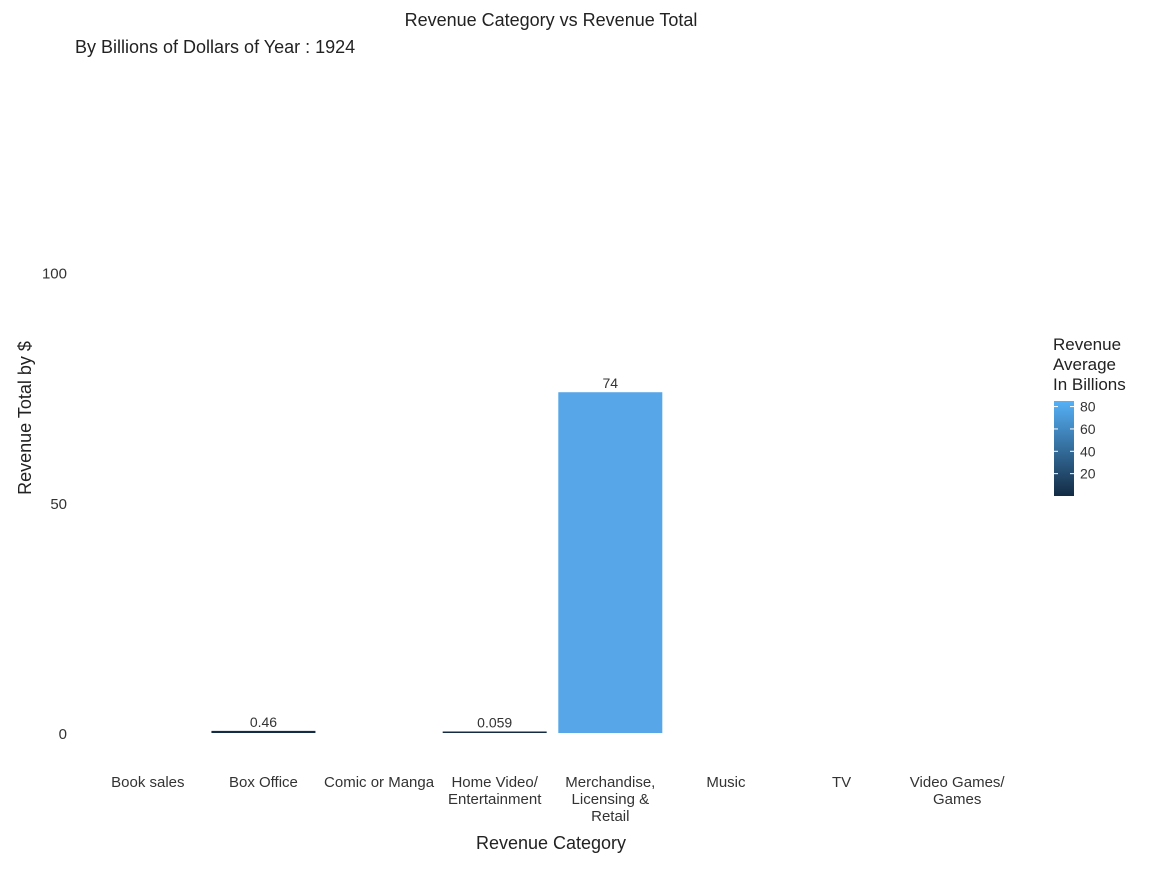 This screenshot has width=1152, height=869. What do you see at coordinates (1088, 407) in the screenshot?
I see `legend-tick-label: 80` at bounding box center [1088, 407].